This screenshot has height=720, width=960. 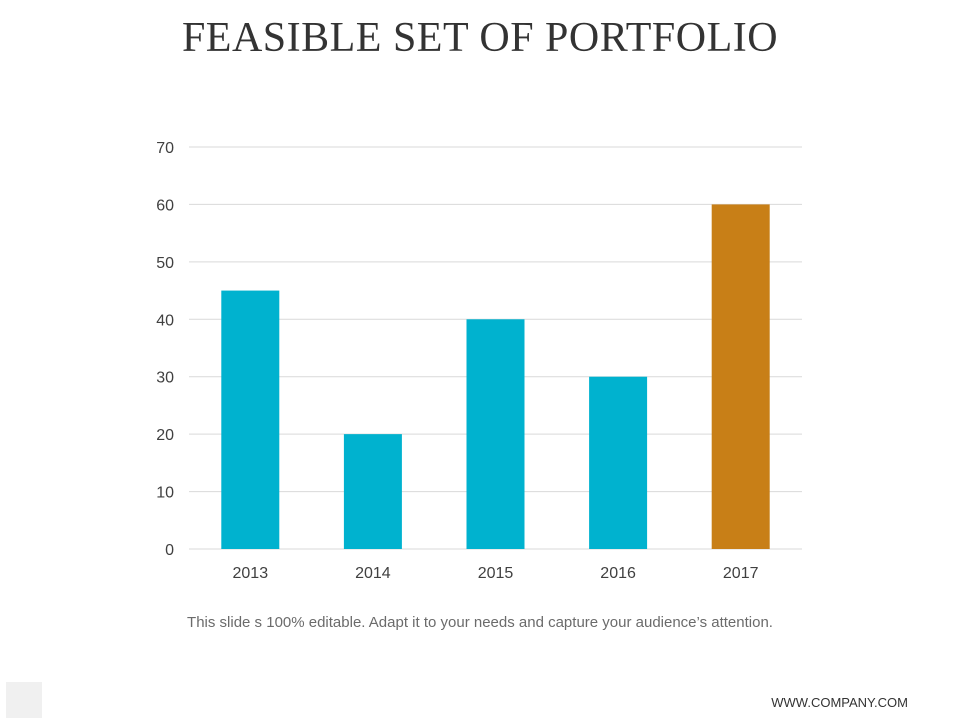 I want to click on bar-2016, so click(x=618, y=462).